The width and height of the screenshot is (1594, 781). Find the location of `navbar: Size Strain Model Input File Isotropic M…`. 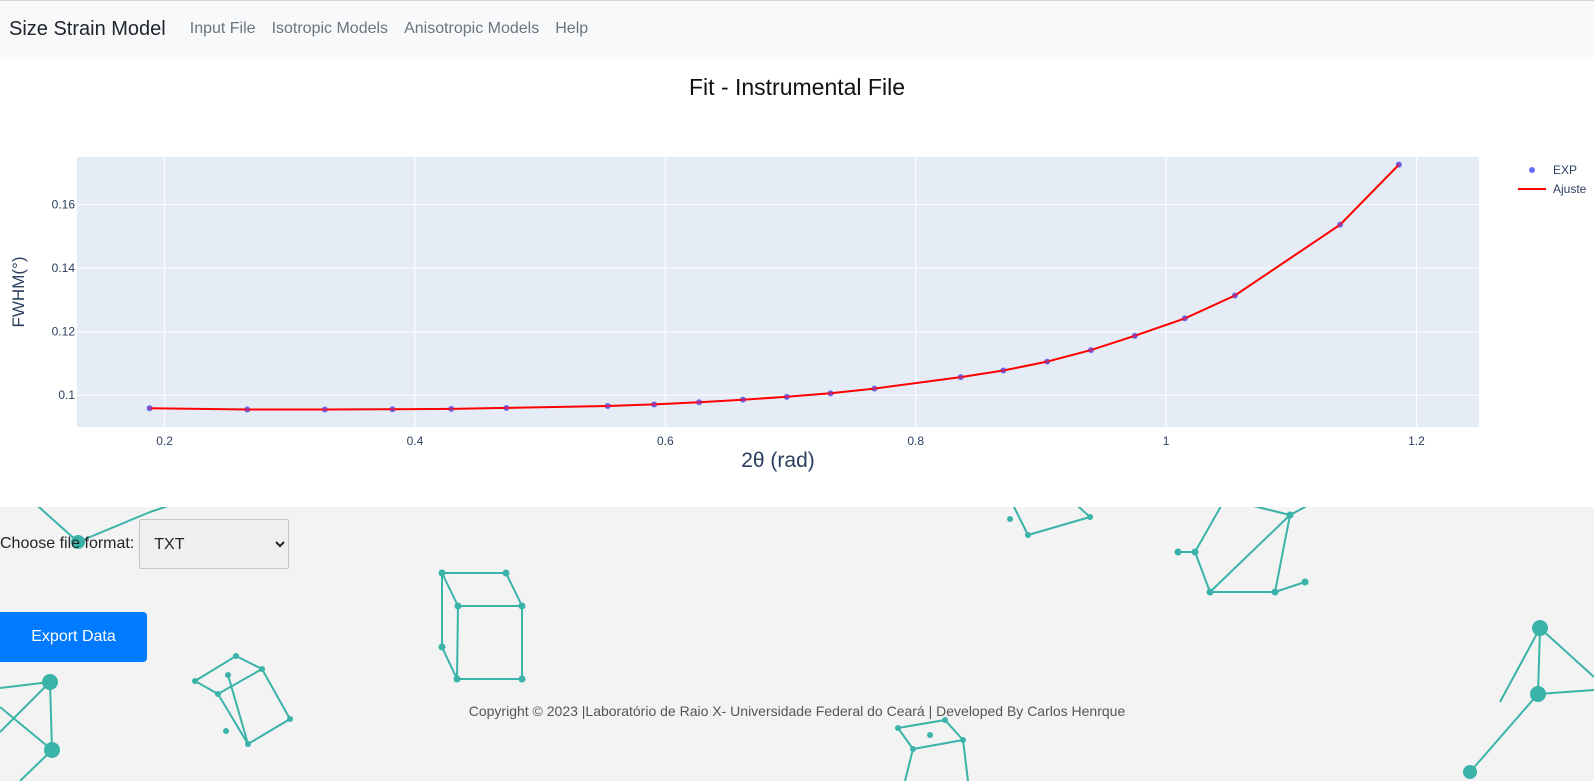

navbar: Size Strain Model Input File Isotropic M… is located at coordinates (797, 28).